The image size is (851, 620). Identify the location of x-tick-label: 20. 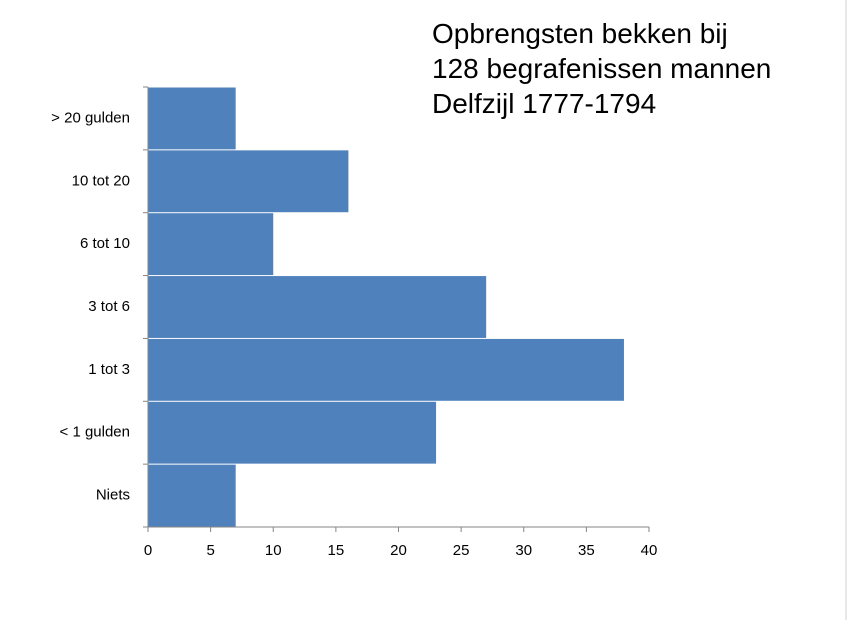
(398, 550).